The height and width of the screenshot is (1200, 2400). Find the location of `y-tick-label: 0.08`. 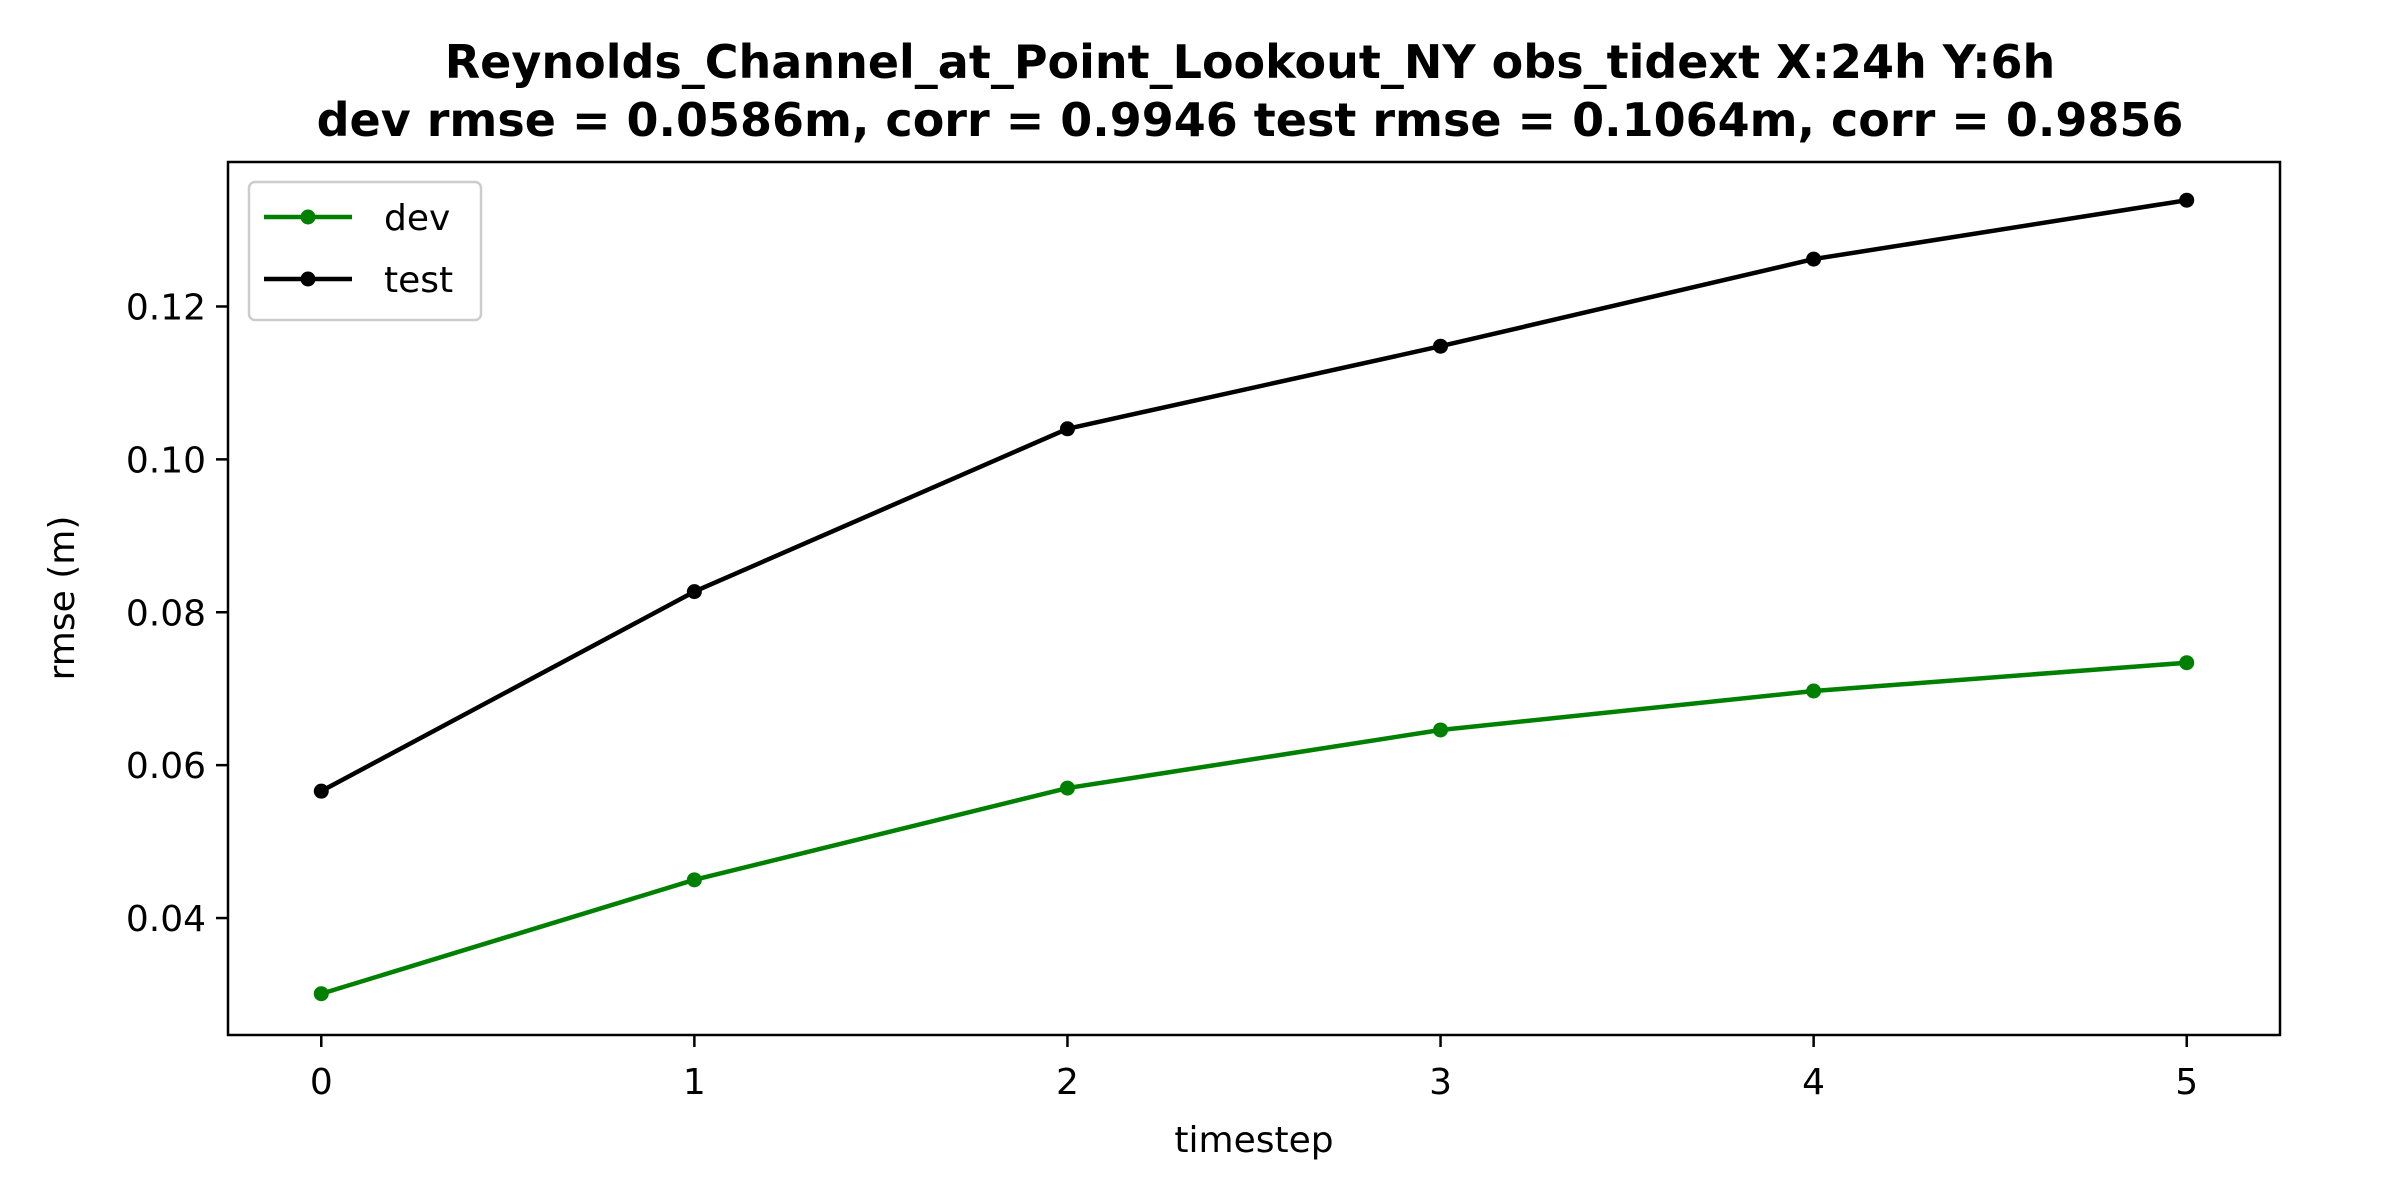

y-tick-label: 0.08 is located at coordinates (166, 613).